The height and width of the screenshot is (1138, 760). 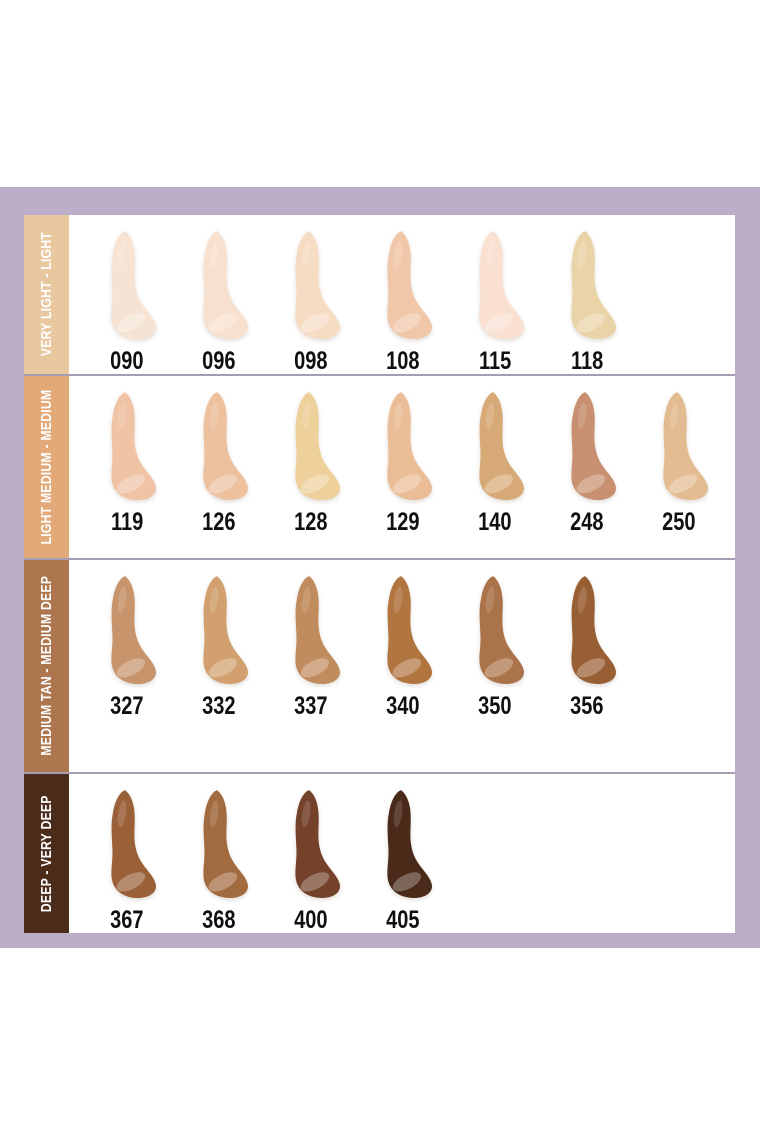 I want to click on shade-row-deep: DEEP - VERY DEEP 367 368 400, so click(x=379, y=853).